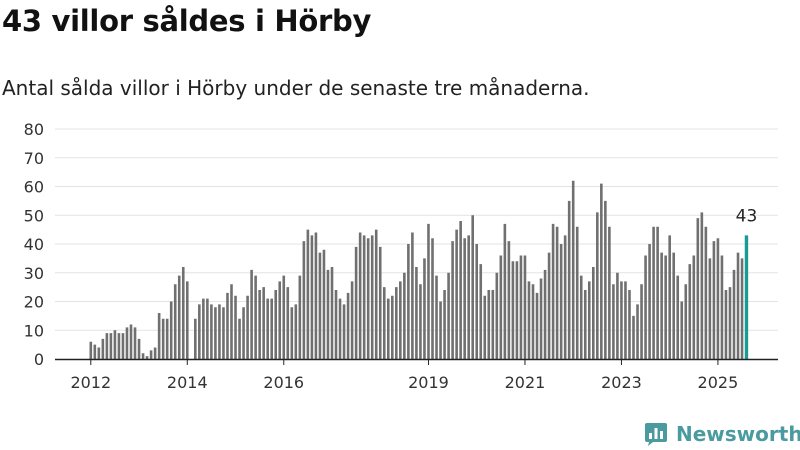  What do you see at coordinates (34, 215) in the screenshot?
I see `y-tick-label: 50` at bounding box center [34, 215].